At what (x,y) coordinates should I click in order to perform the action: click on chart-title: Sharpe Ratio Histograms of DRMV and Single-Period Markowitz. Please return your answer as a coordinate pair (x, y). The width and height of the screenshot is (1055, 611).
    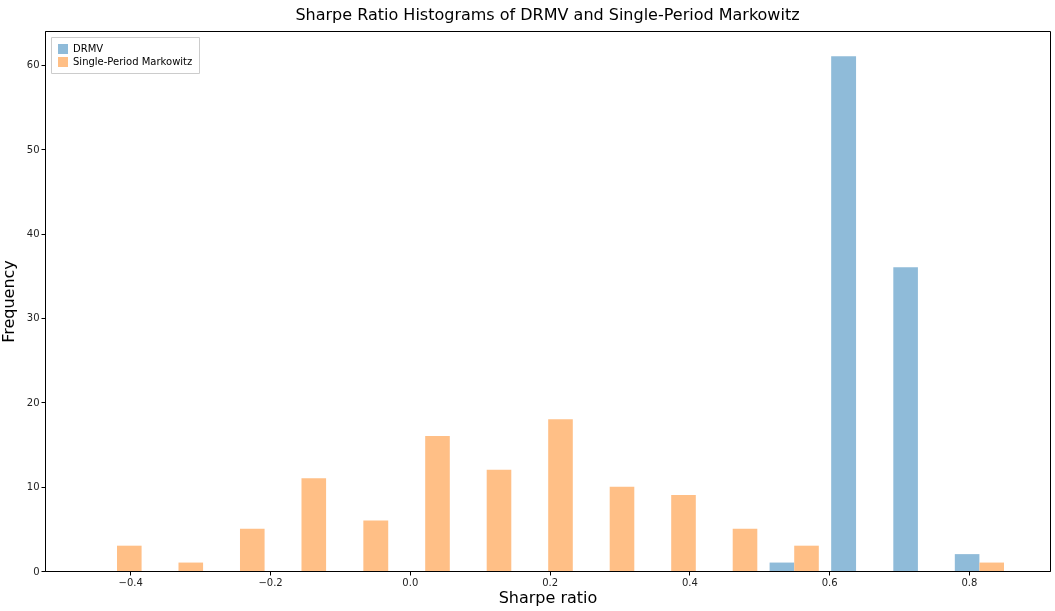
    Looking at the image, I should click on (547, 14).